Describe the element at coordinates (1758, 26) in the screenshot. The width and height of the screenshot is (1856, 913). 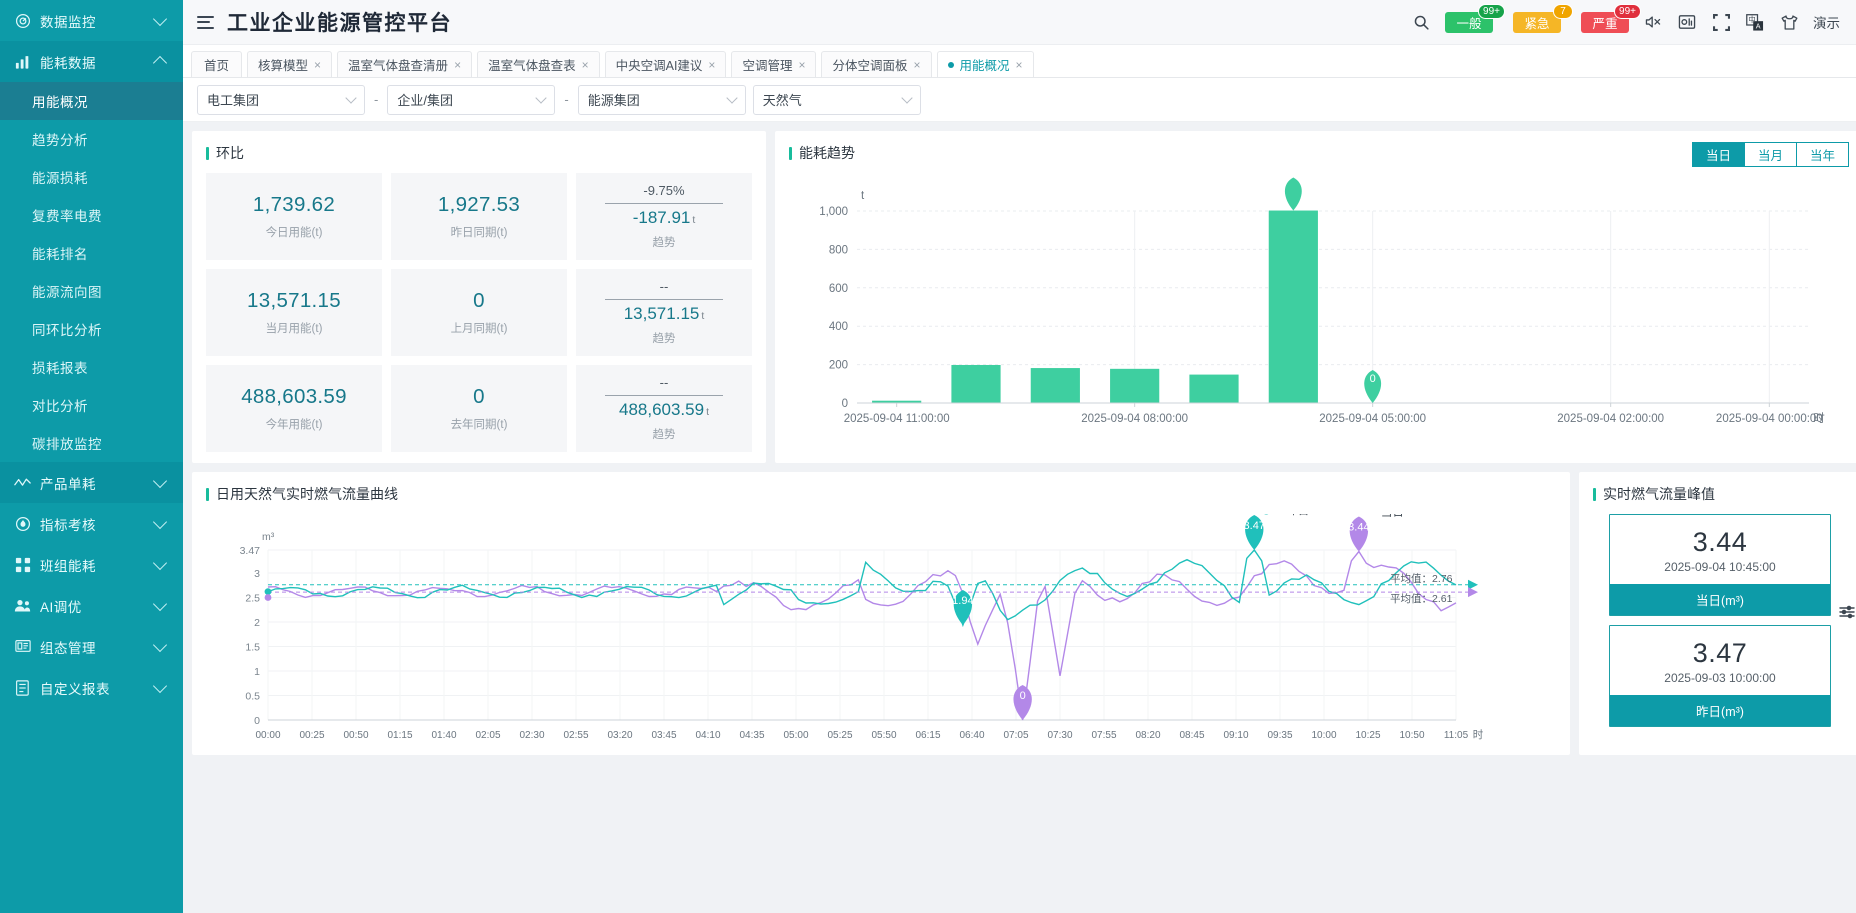
I see `svg-text: A` at that location.